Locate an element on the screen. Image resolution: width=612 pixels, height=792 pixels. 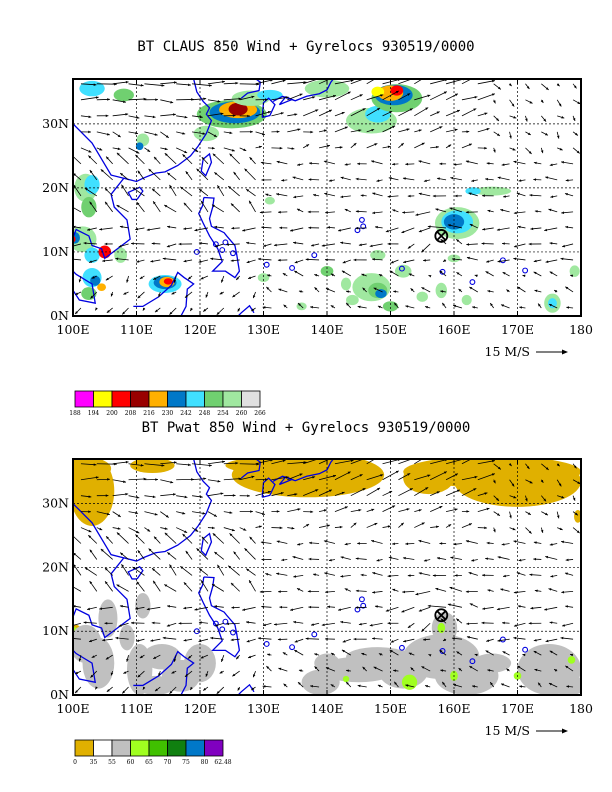
colorbar-label: 80 is located at coordinates (205, 762).